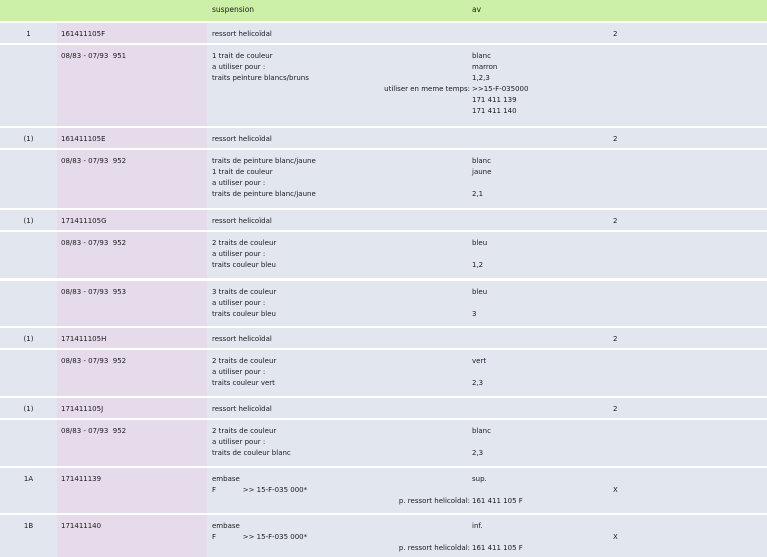  I want to click on part-number: 161411105E, so click(83, 139).